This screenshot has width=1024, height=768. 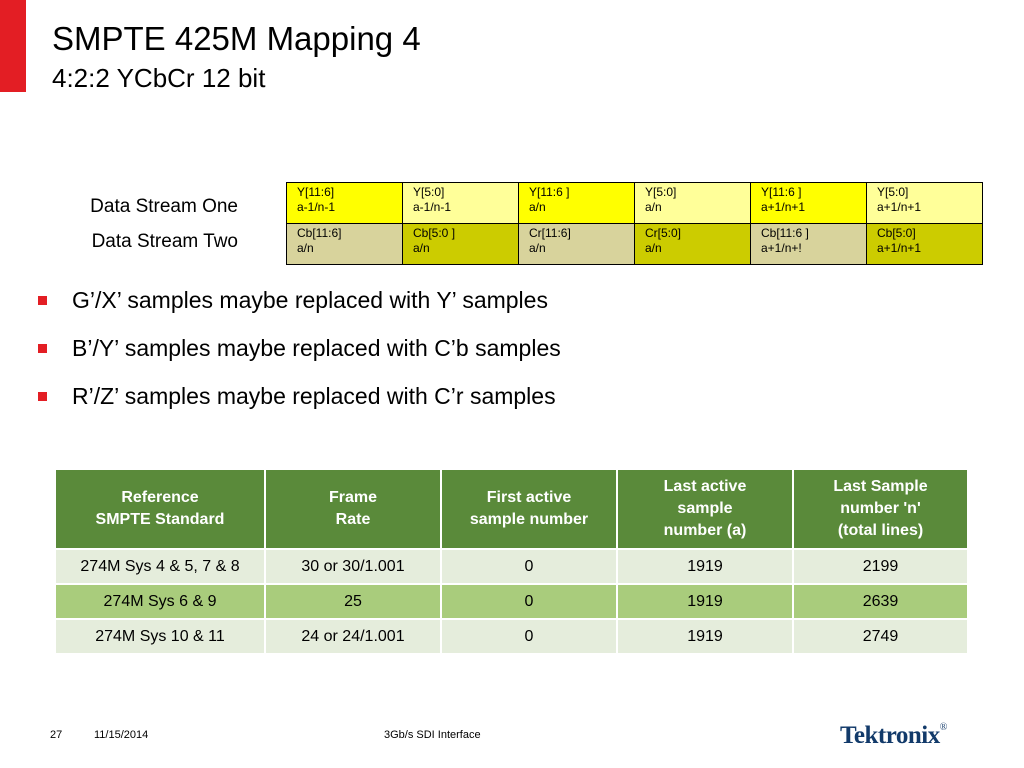 What do you see at coordinates (344, 203) in the screenshot?
I see `mapping-cell: Y[11:6] a-1/n-1` at bounding box center [344, 203].